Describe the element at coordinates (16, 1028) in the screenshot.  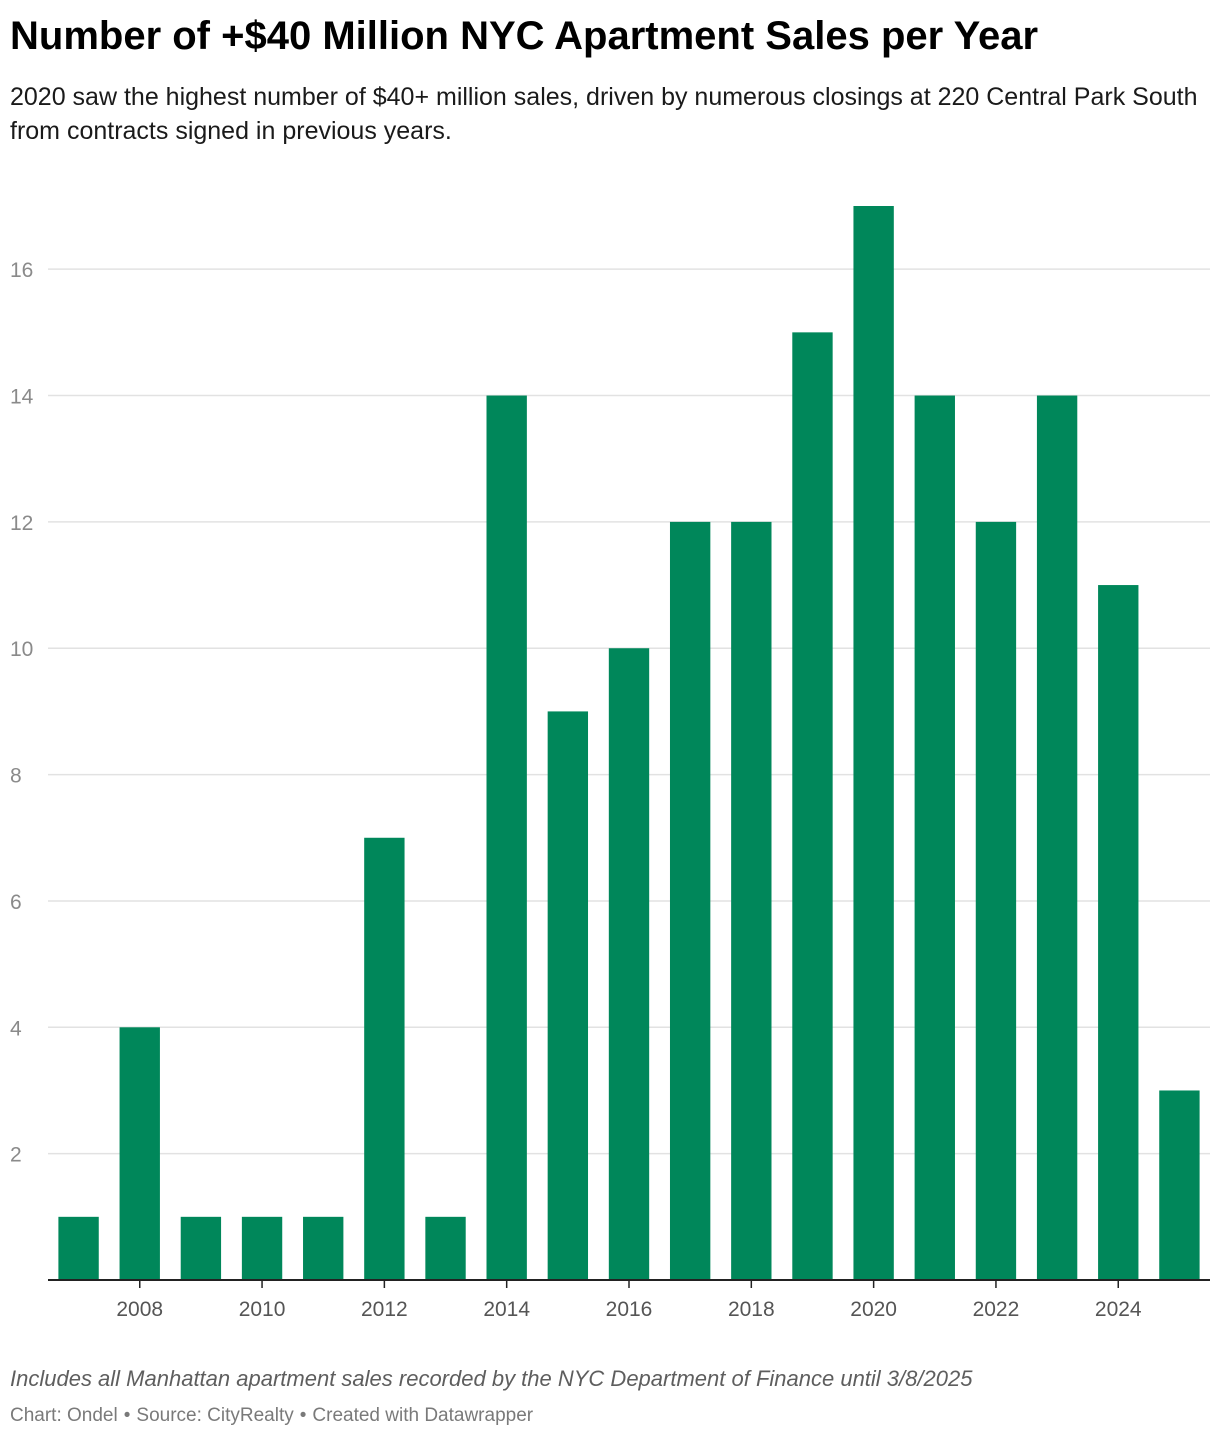
I see `y-tick-label: 4` at that location.